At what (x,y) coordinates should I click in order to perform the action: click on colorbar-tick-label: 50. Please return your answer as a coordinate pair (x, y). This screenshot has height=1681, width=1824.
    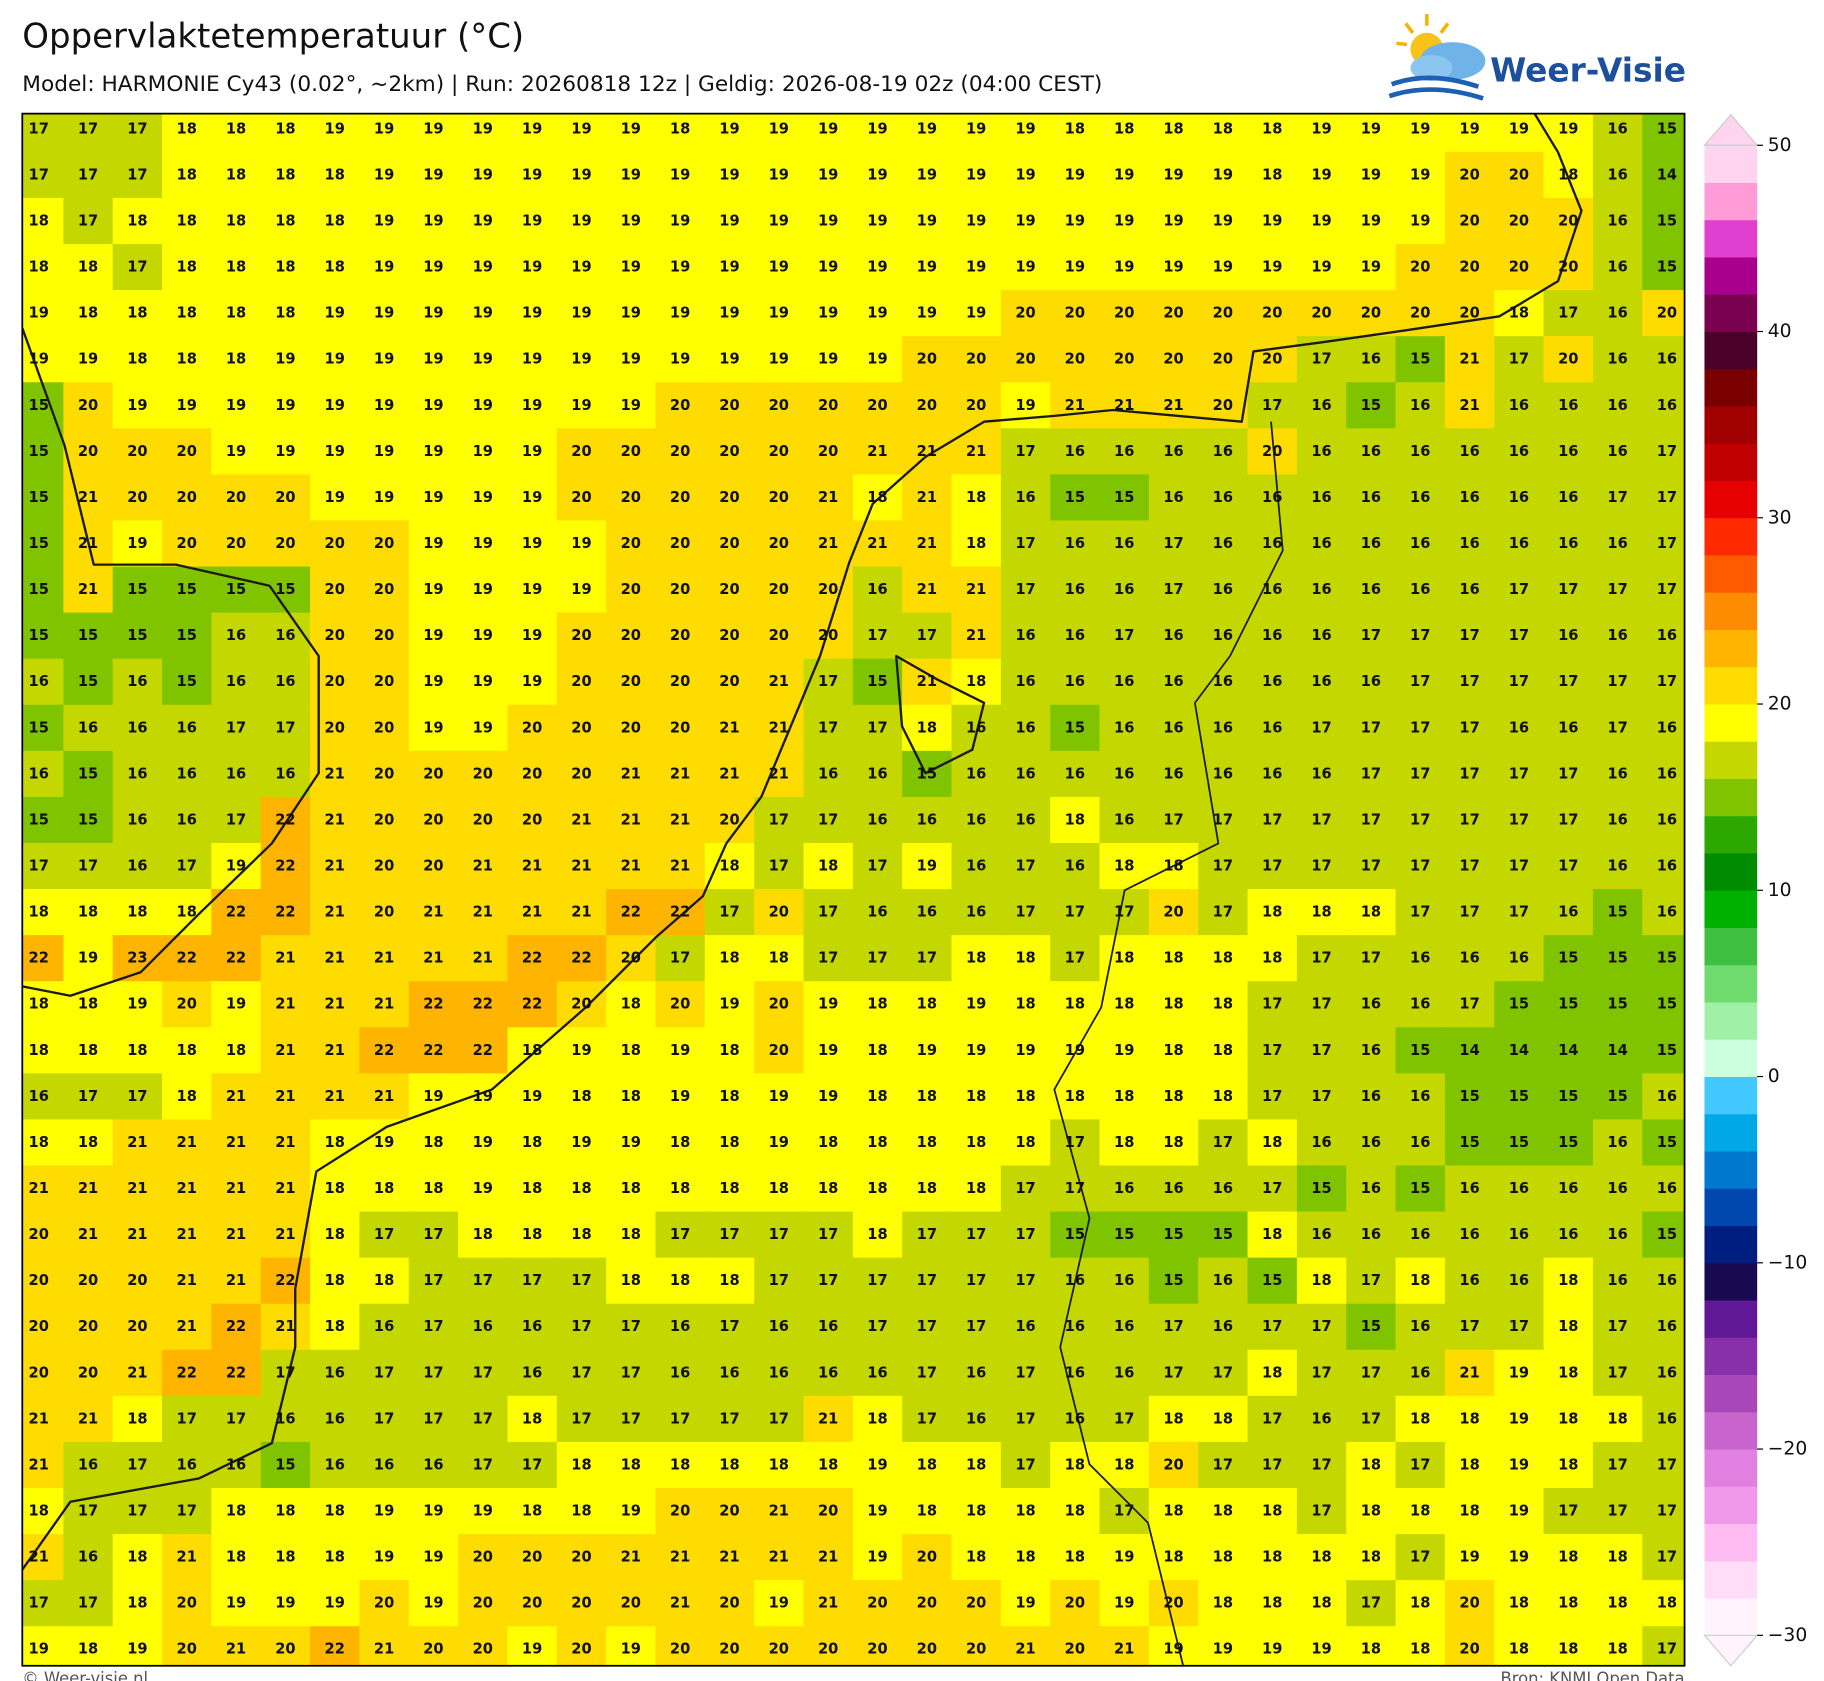
    Looking at the image, I should click on (1780, 145).